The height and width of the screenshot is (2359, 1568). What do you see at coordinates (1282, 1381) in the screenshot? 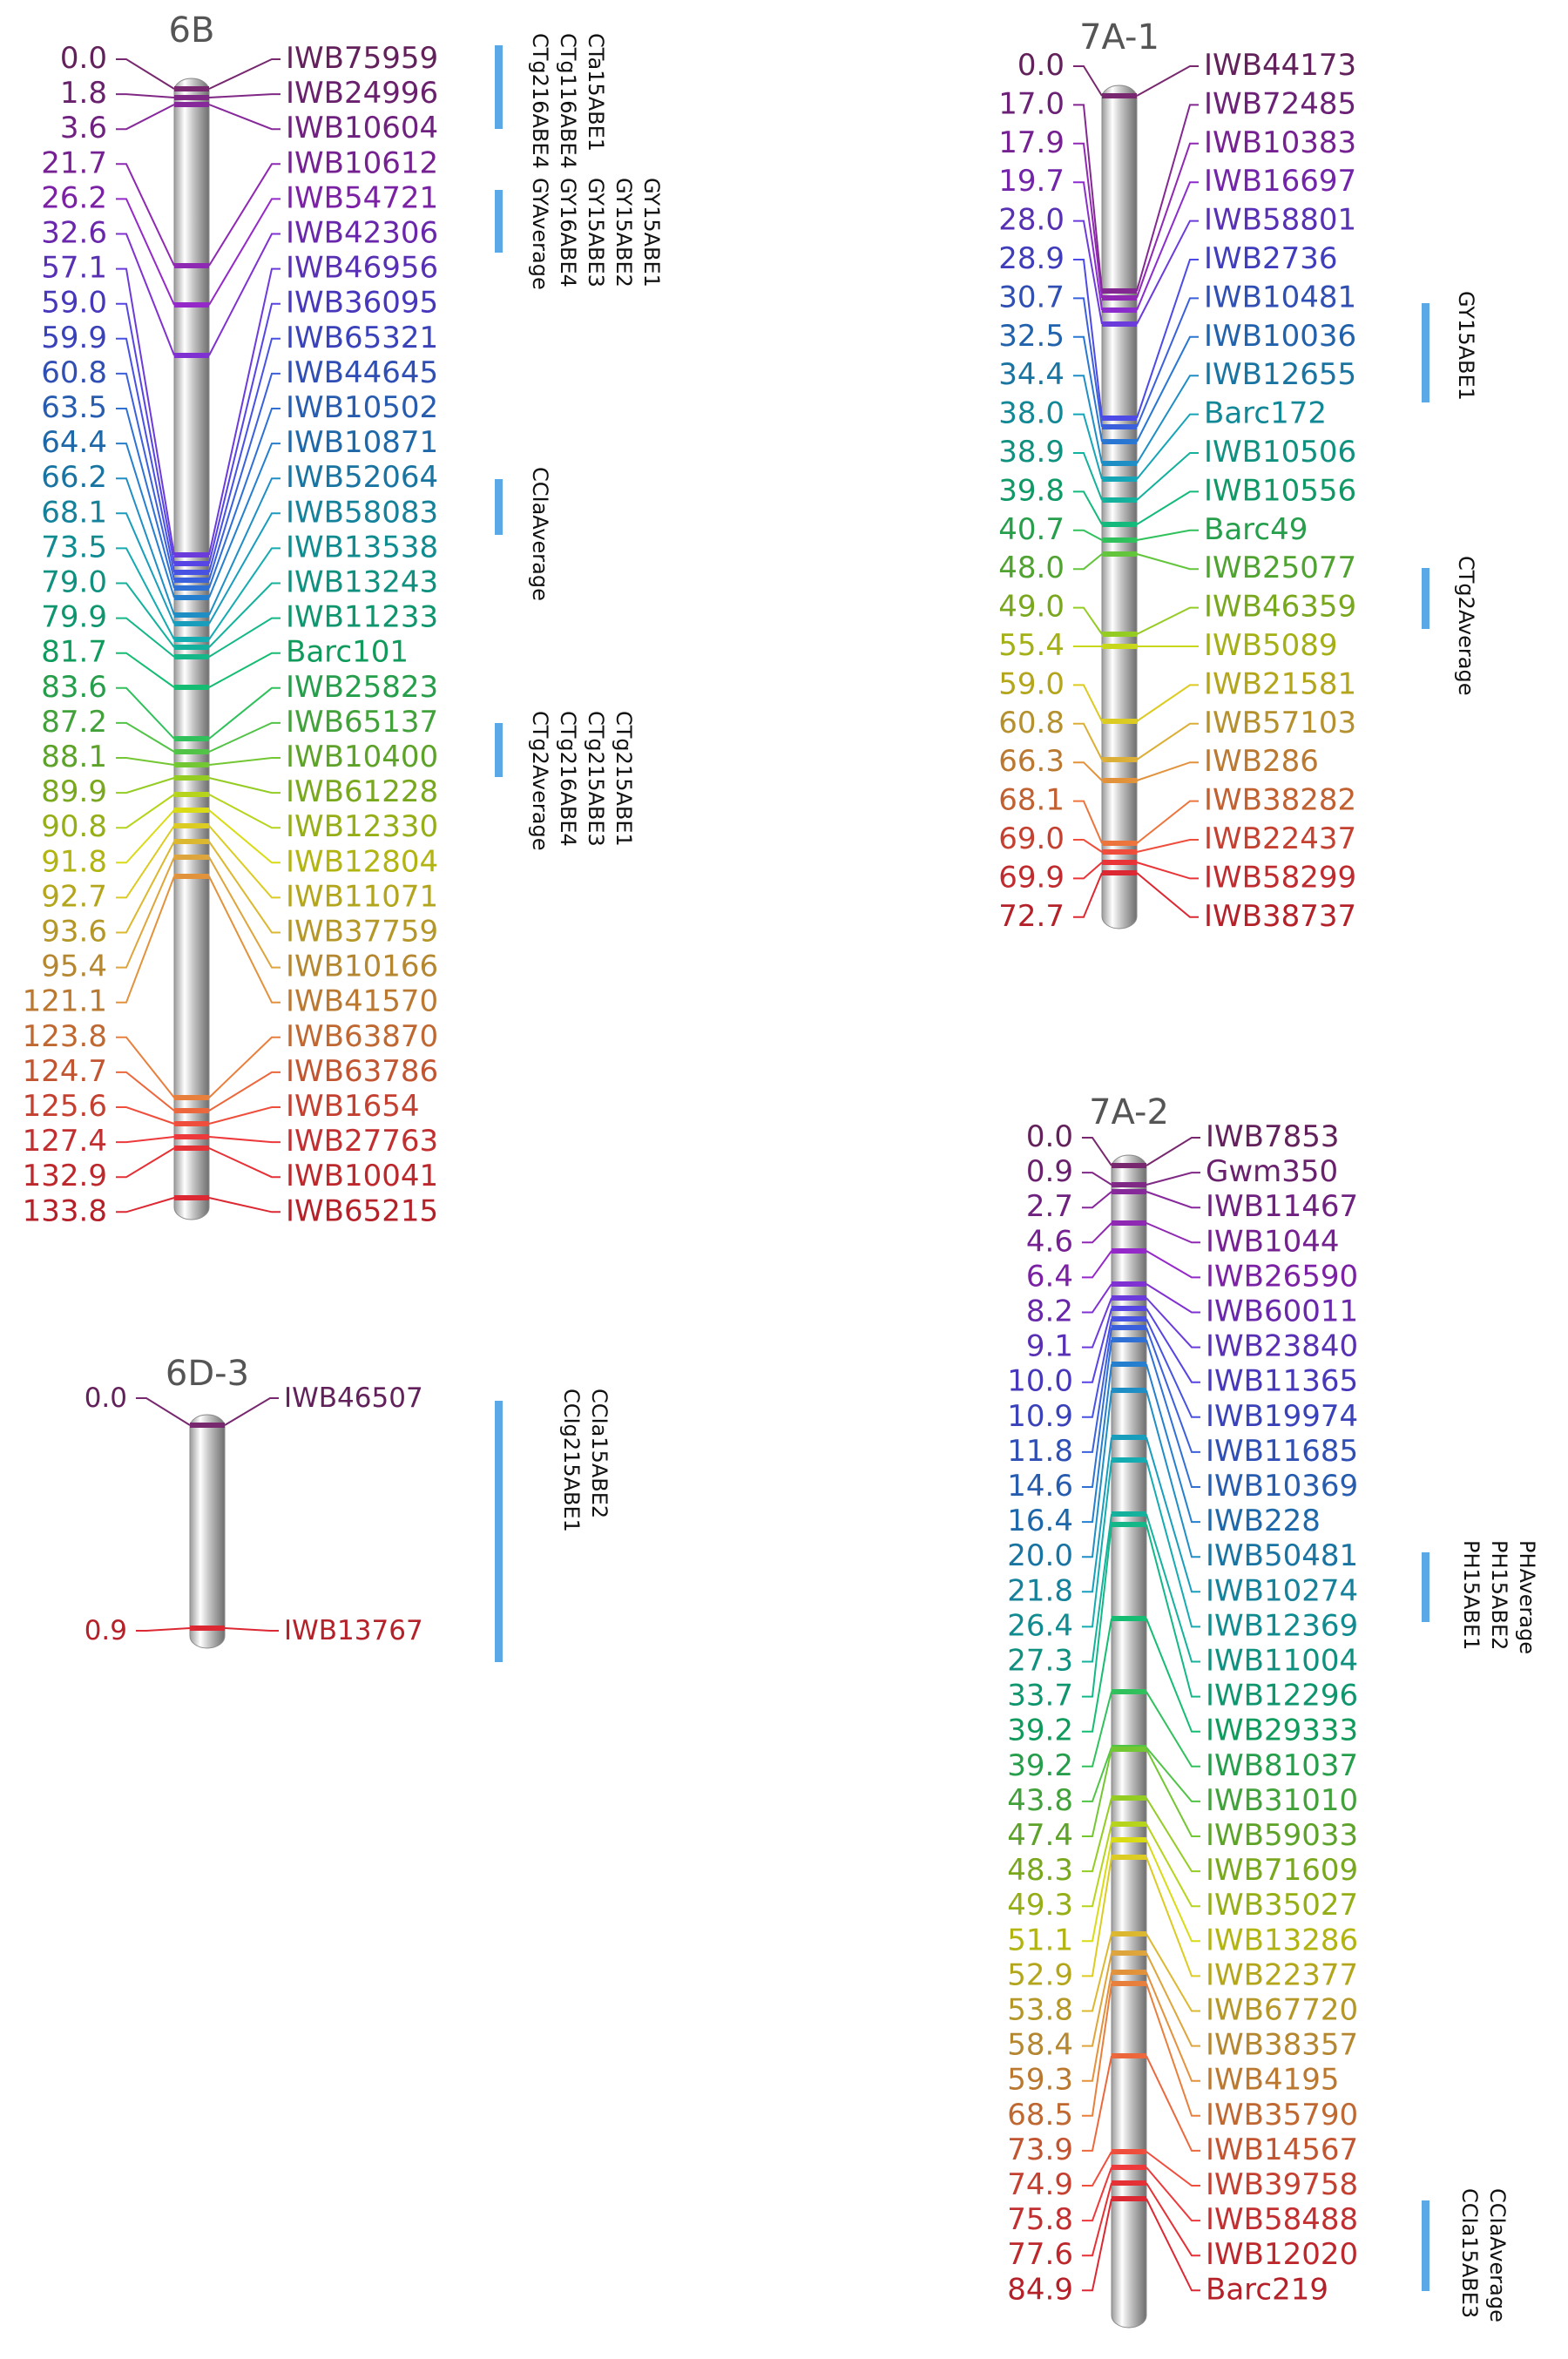
I see `marker-label: IWB11365` at bounding box center [1282, 1381].